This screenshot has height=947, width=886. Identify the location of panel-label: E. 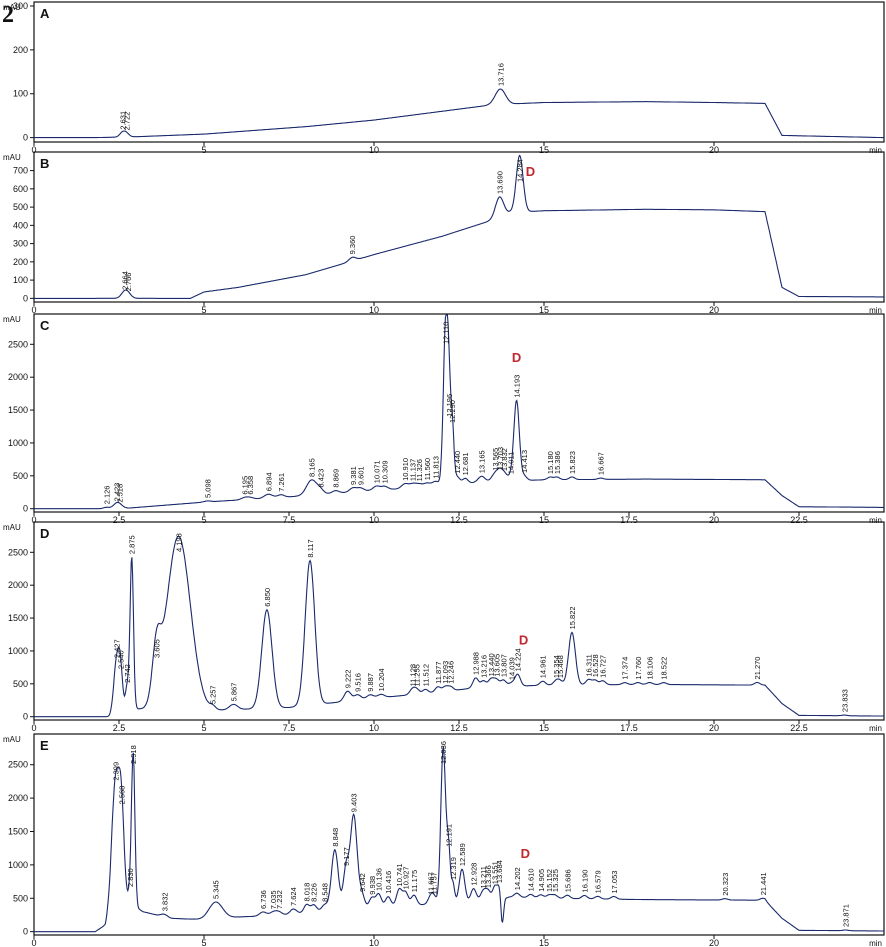
(44, 745).